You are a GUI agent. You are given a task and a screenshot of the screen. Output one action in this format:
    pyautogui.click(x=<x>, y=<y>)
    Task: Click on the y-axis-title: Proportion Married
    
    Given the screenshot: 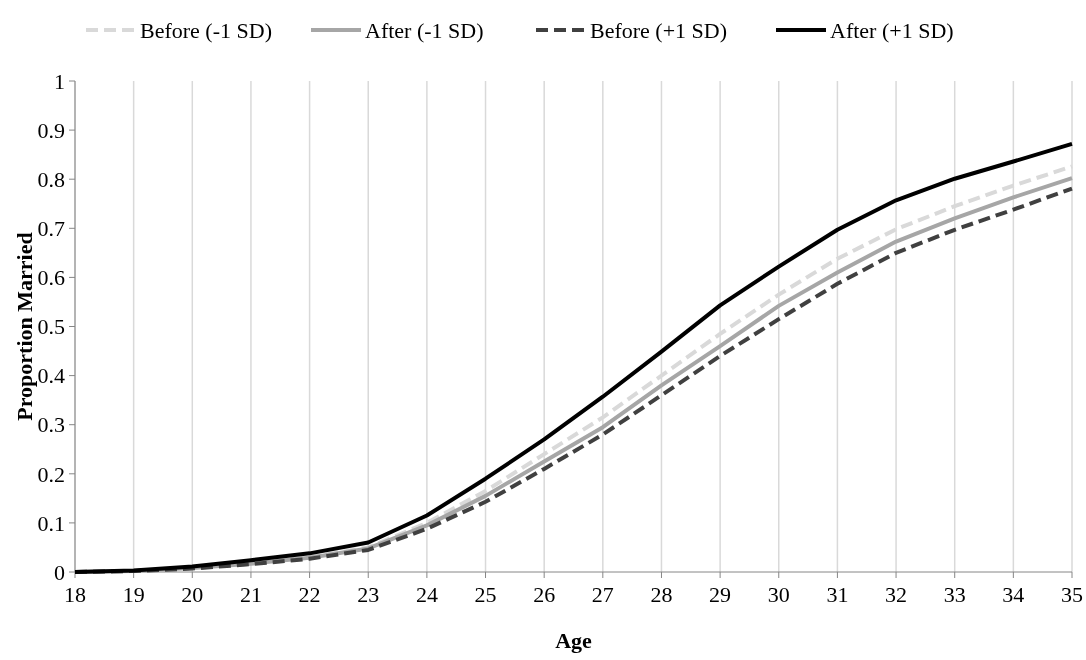 What is the action you would take?
    pyautogui.click(x=24, y=326)
    